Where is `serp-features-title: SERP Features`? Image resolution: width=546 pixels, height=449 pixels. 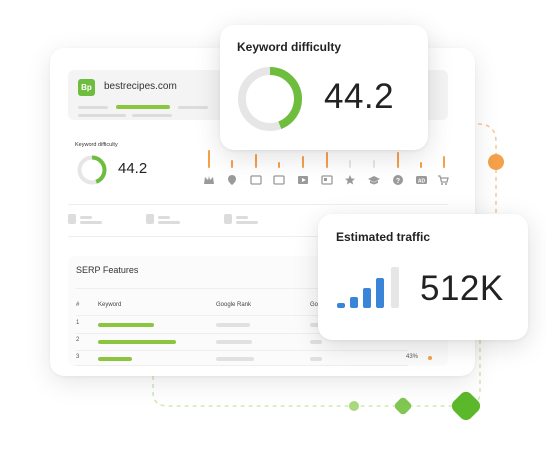
serp-features-title: SERP Features is located at coordinates (107, 270).